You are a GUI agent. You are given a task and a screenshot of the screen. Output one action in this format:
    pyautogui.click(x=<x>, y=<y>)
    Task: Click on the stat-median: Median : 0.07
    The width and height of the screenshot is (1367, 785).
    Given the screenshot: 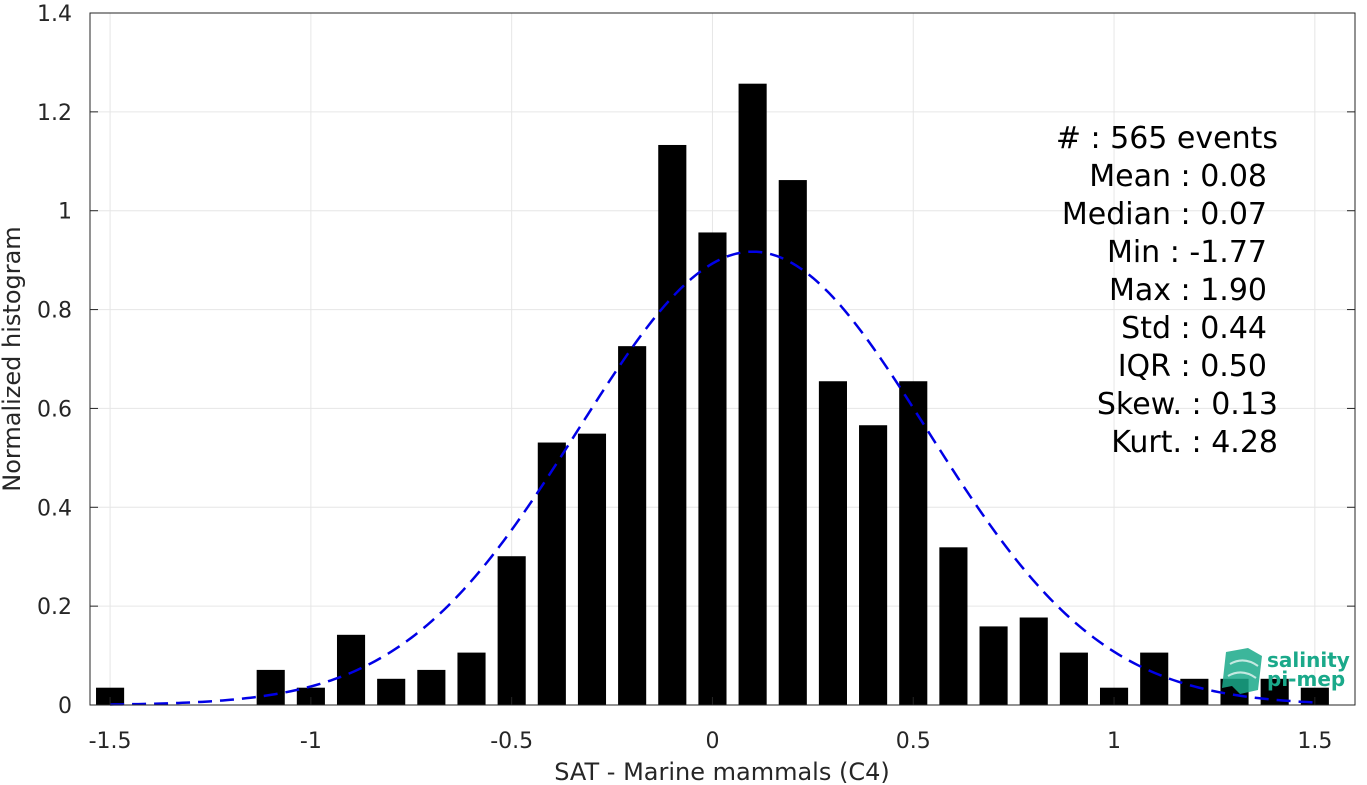 What is the action you would take?
    pyautogui.click(x=1164, y=214)
    